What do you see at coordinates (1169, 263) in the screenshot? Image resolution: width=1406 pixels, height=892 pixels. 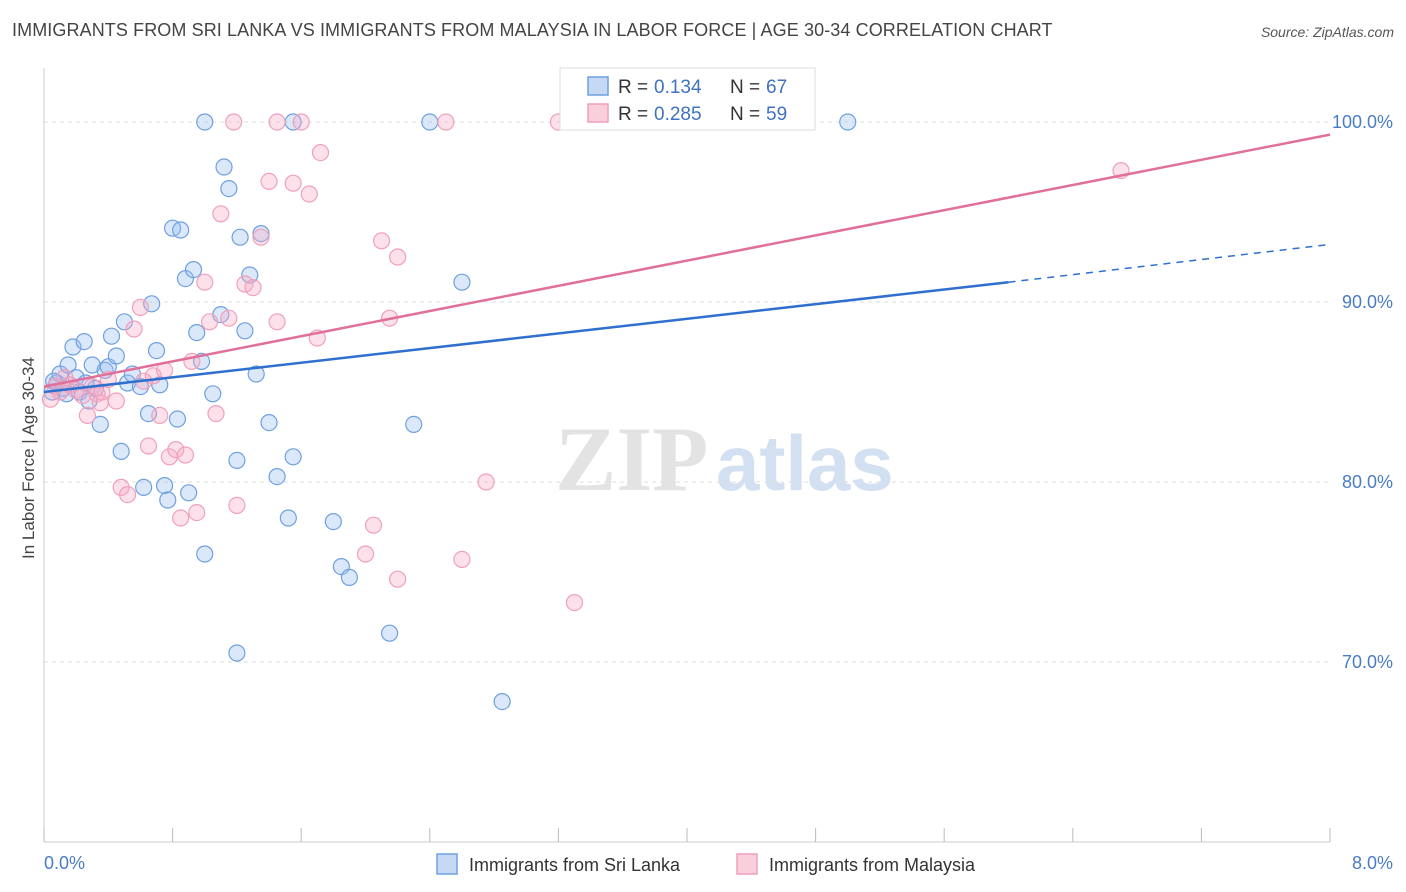 I see `trend-line-sri-lanka-extension` at bounding box center [1169, 263].